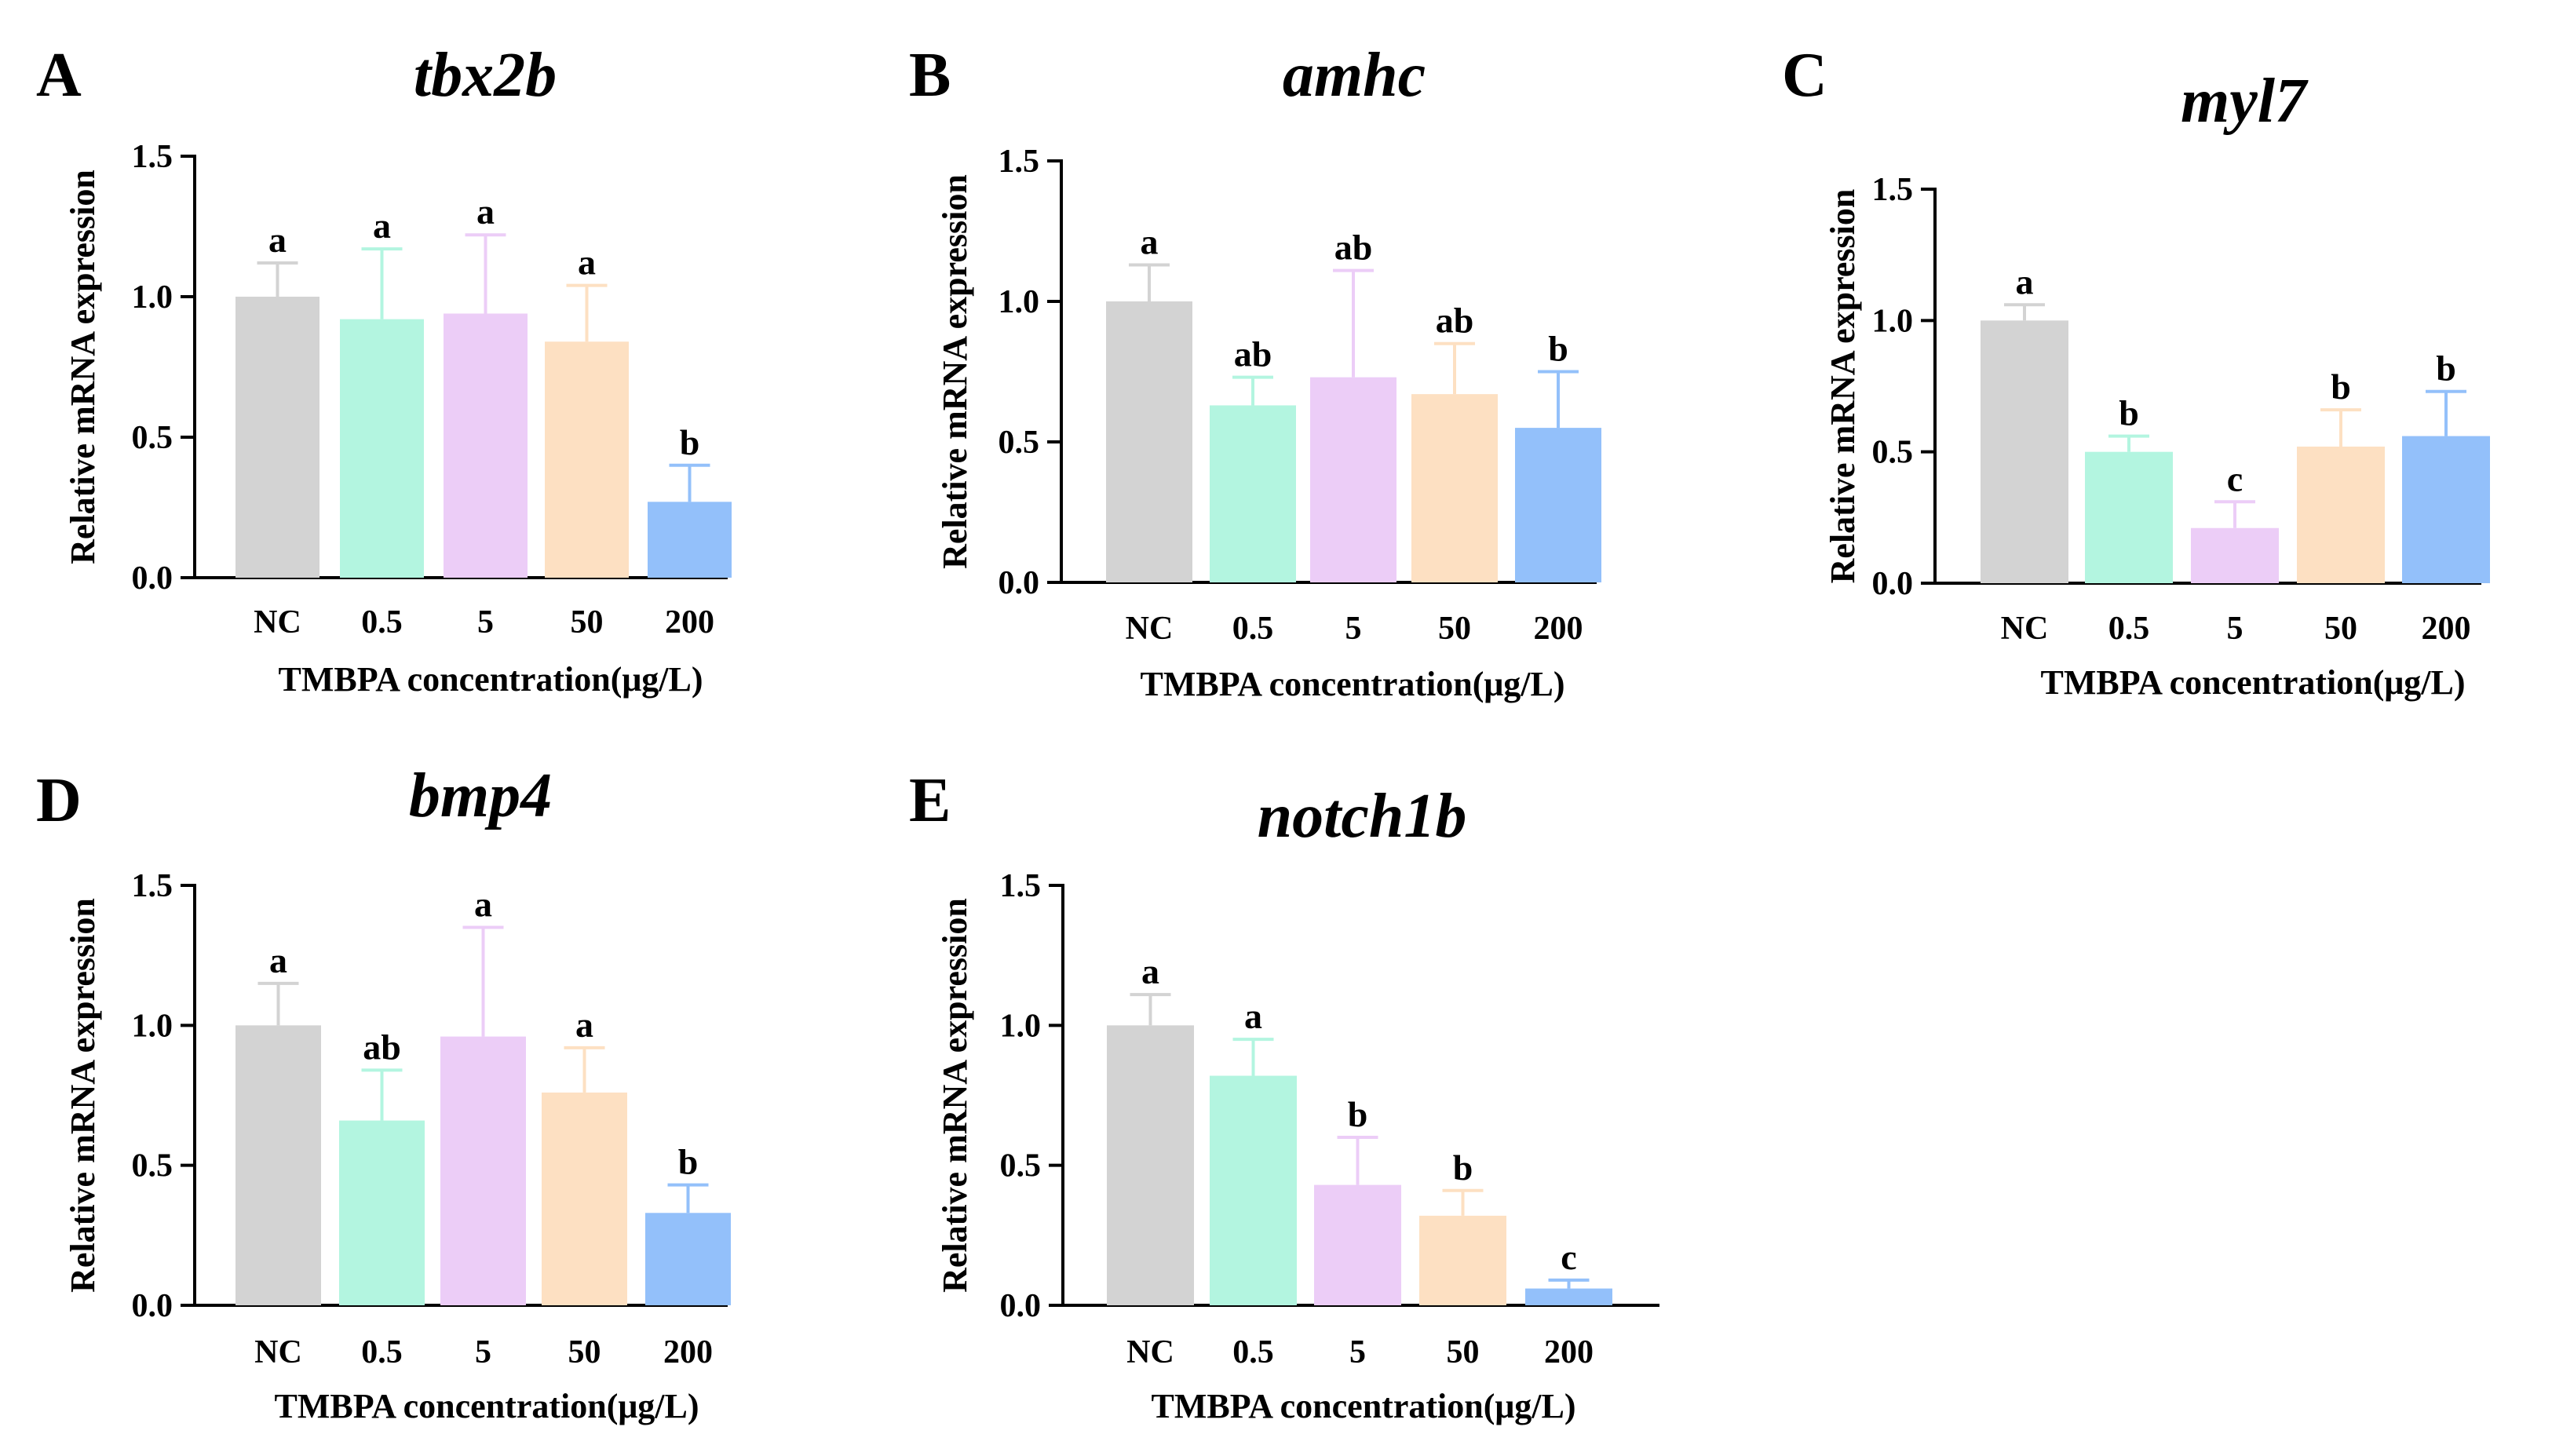  Describe the element at coordinates (59, 800) in the screenshot. I see `panel-letter: D` at that location.